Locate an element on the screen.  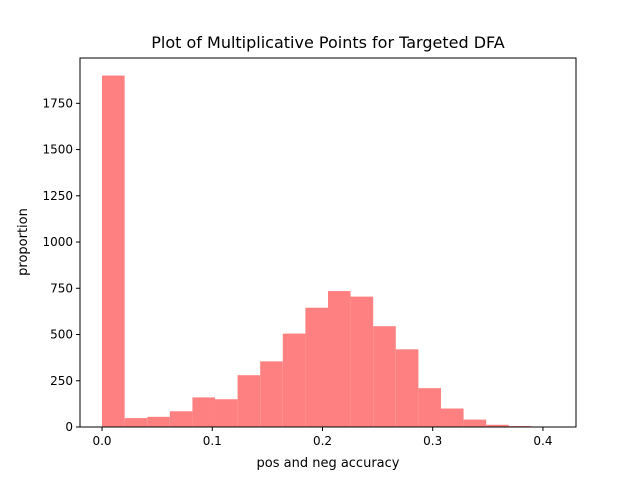
y-axis-ticks: 0 250 500 750 1000 1250 1500 1750 is located at coordinates (61, 265).